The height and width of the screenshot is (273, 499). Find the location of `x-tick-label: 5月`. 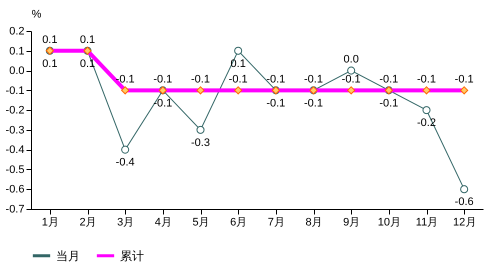

x-tick-label: 5月 is located at coordinates (201, 222).